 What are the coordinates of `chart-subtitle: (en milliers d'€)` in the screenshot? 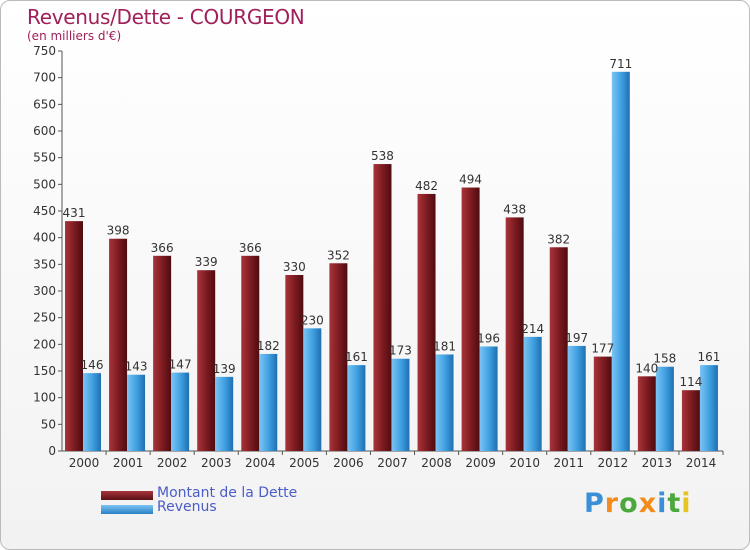 It's located at (74, 36).